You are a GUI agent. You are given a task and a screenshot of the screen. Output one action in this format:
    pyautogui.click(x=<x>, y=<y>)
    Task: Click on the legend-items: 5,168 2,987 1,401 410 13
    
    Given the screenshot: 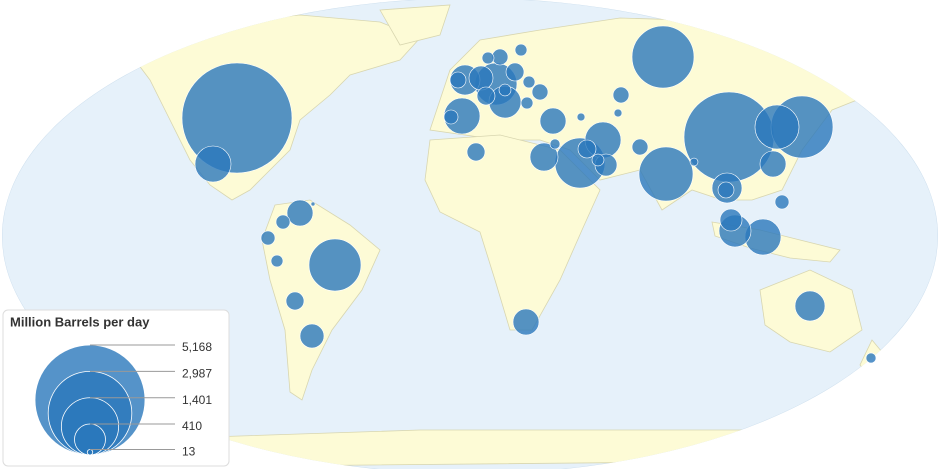 What is the action you would take?
    pyautogui.click(x=123, y=399)
    